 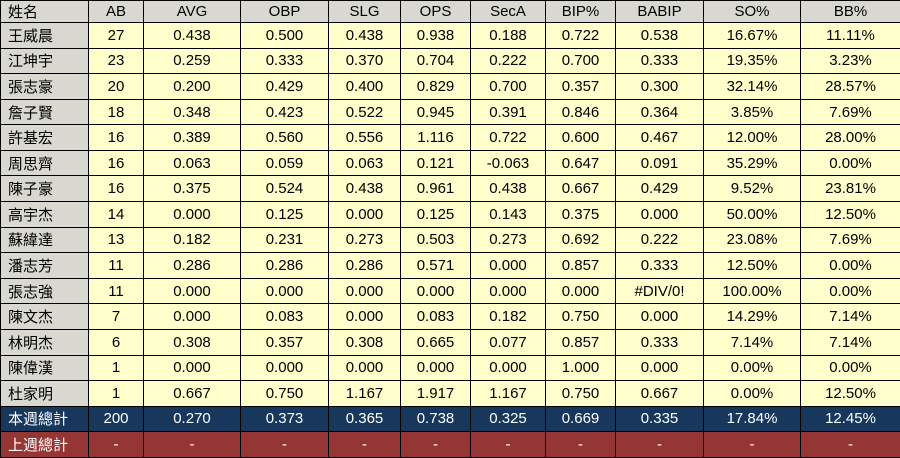 What do you see at coordinates (508, 214) in the screenshot?
I see `stat-cell: 0.143` at bounding box center [508, 214].